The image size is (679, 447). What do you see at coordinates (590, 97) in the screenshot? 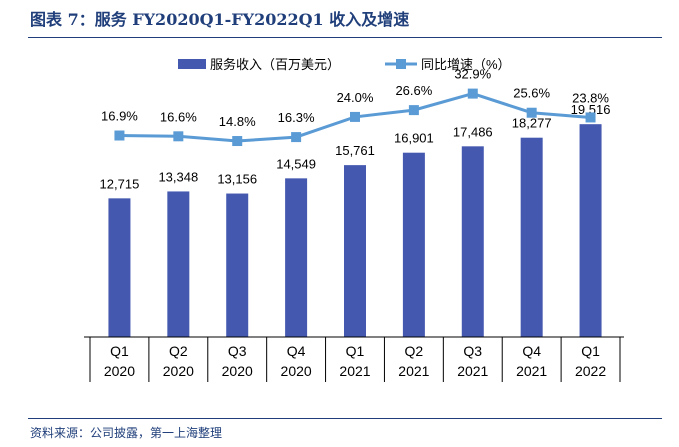
I see `growth-value-label: 23.8%` at bounding box center [590, 97].